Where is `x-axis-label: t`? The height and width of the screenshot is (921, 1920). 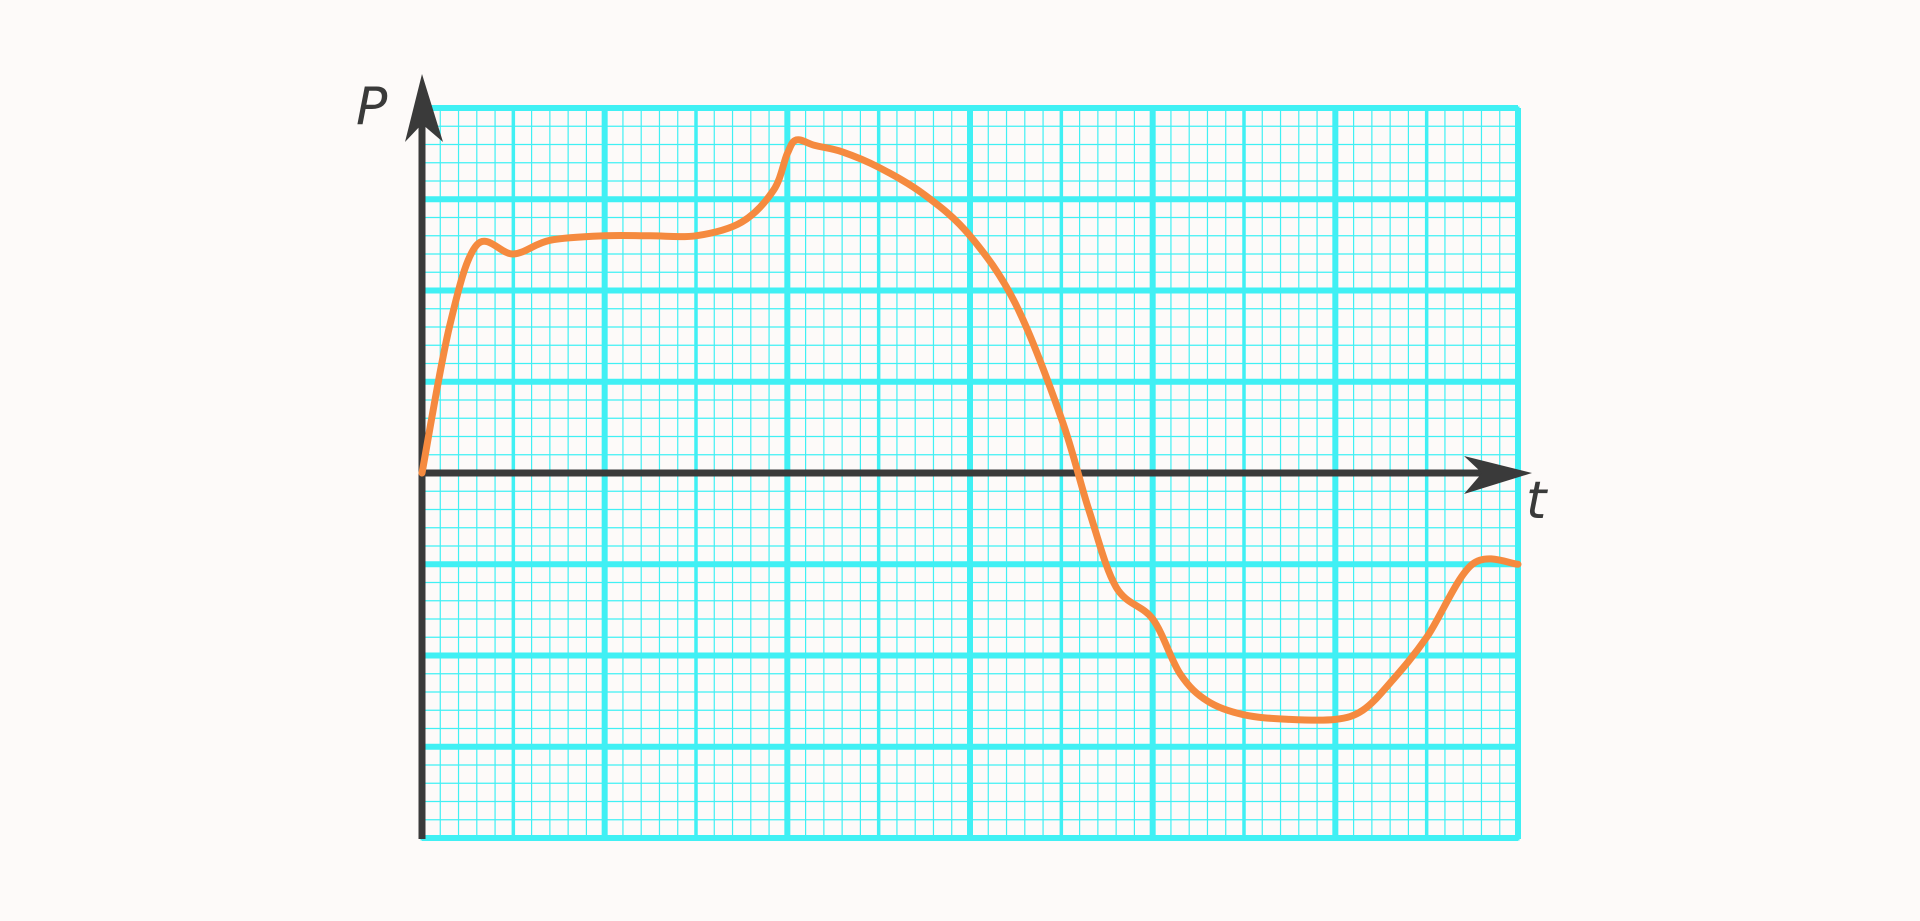
x-axis-label: t is located at coordinates (1537, 501).